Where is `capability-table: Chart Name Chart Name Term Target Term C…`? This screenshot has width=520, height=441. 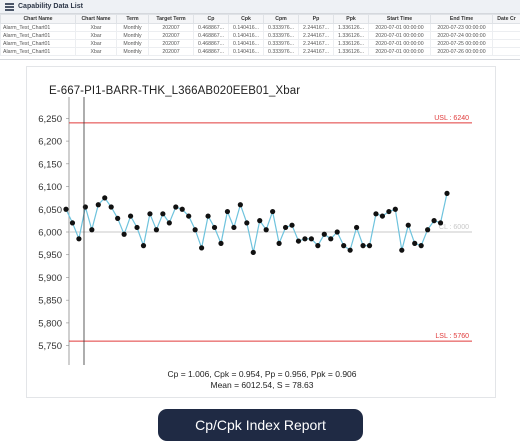 capability-table: Chart Name Chart Name Term Target Term C… is located at coordinates (260, 35).